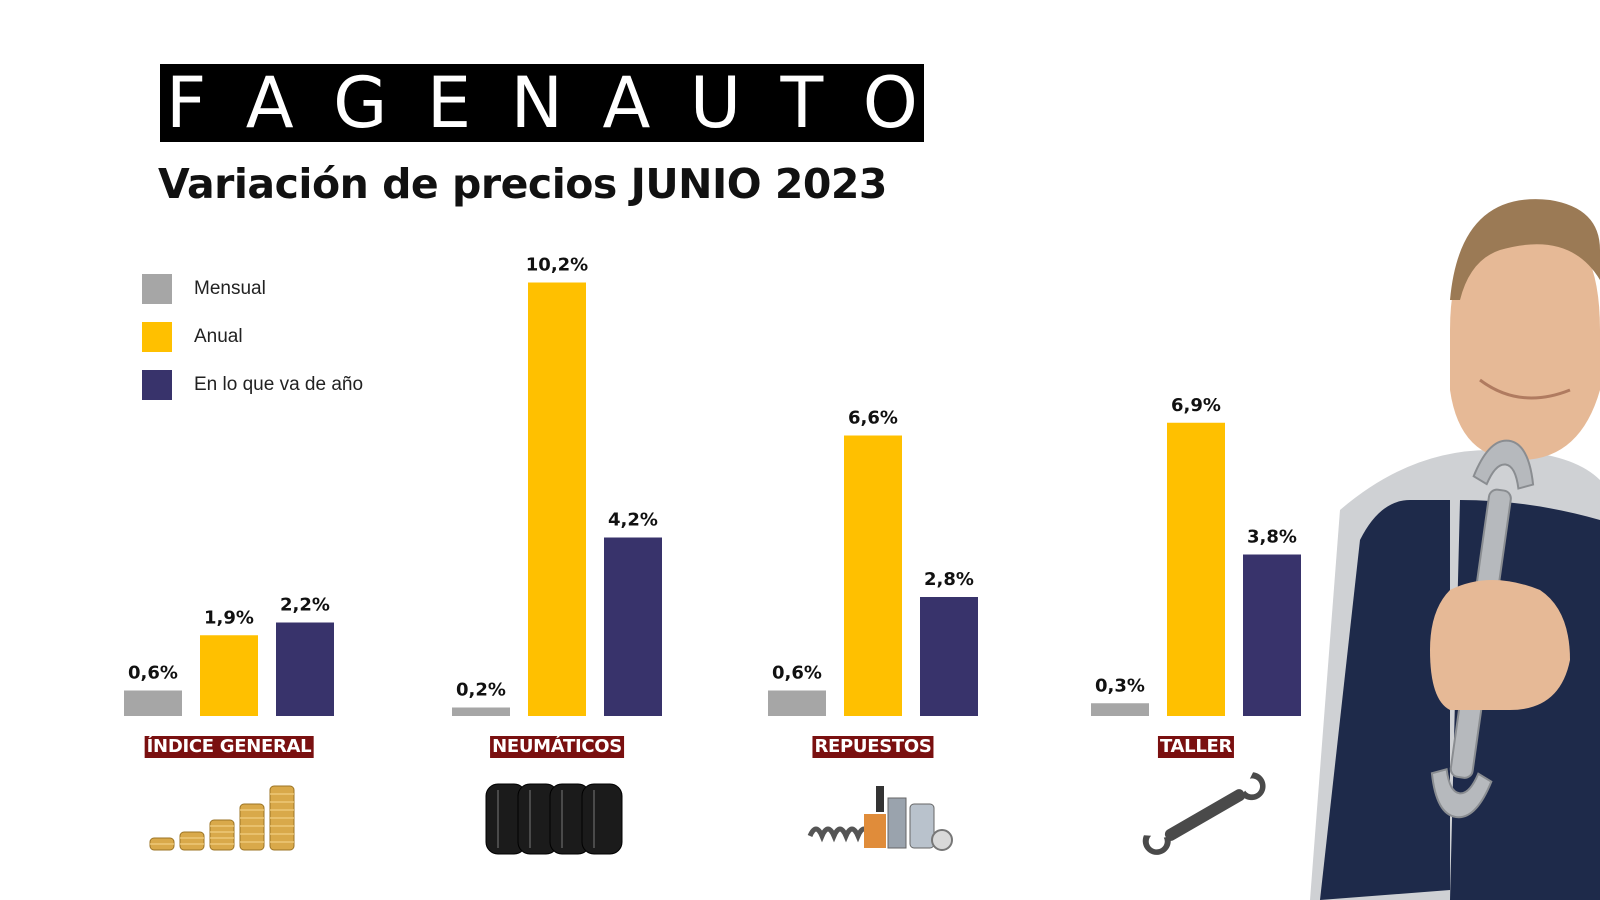 This screenshot has width=1600, height=900. Describe the element at coordinates (1204, 813) in the screenshot. I see `wrench-icon` at that location.